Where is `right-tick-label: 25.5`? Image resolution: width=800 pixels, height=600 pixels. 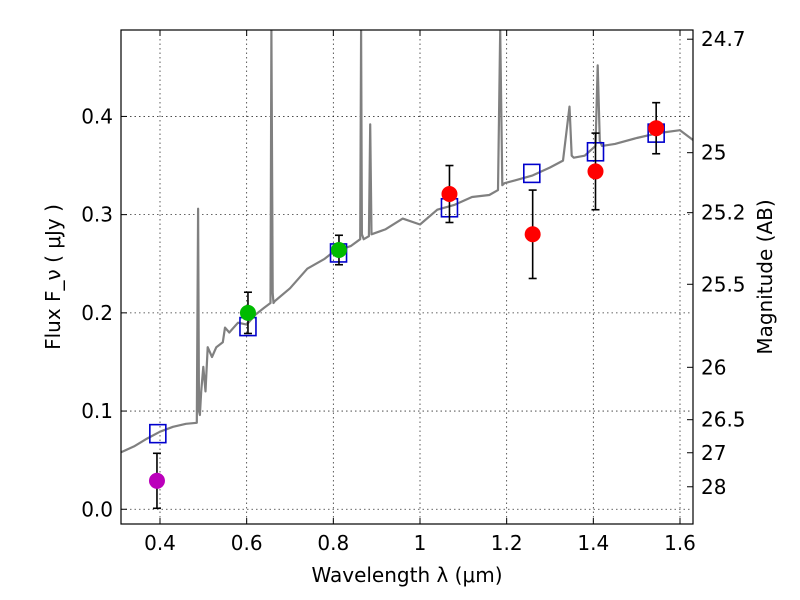 right-tick-label: 25.5 is located at coordinates (723, 284).